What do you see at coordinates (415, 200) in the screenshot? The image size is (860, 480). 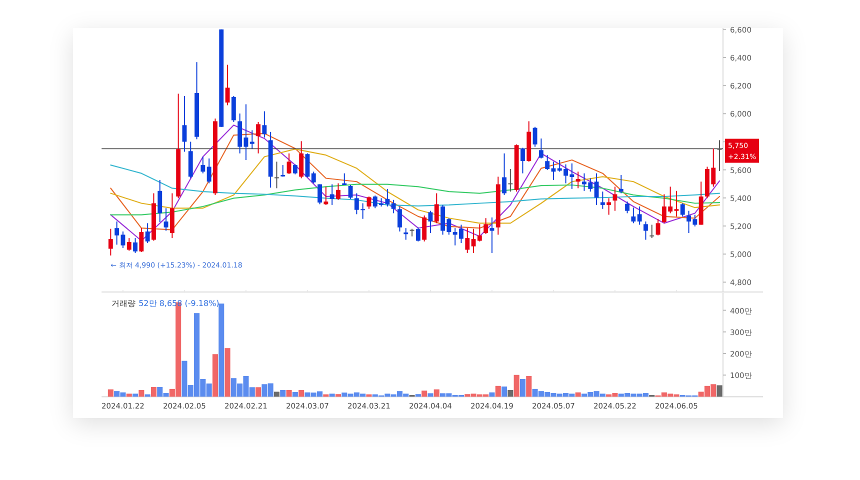 I see `line-series` at bounding box center [415, 200].